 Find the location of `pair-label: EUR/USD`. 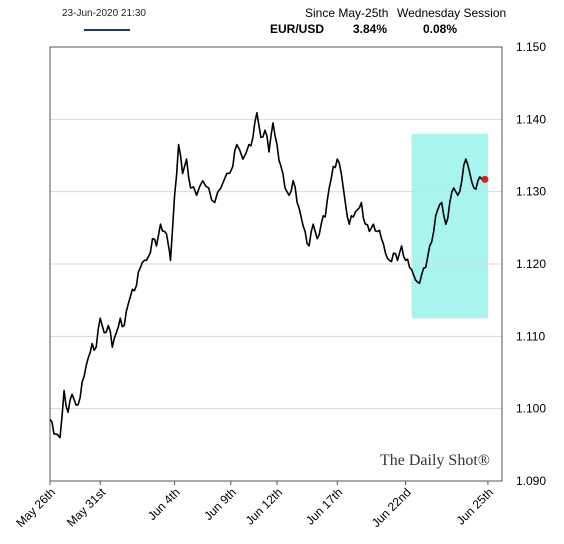

pair-label: EUR/USD is located at coordinates (297, 29).